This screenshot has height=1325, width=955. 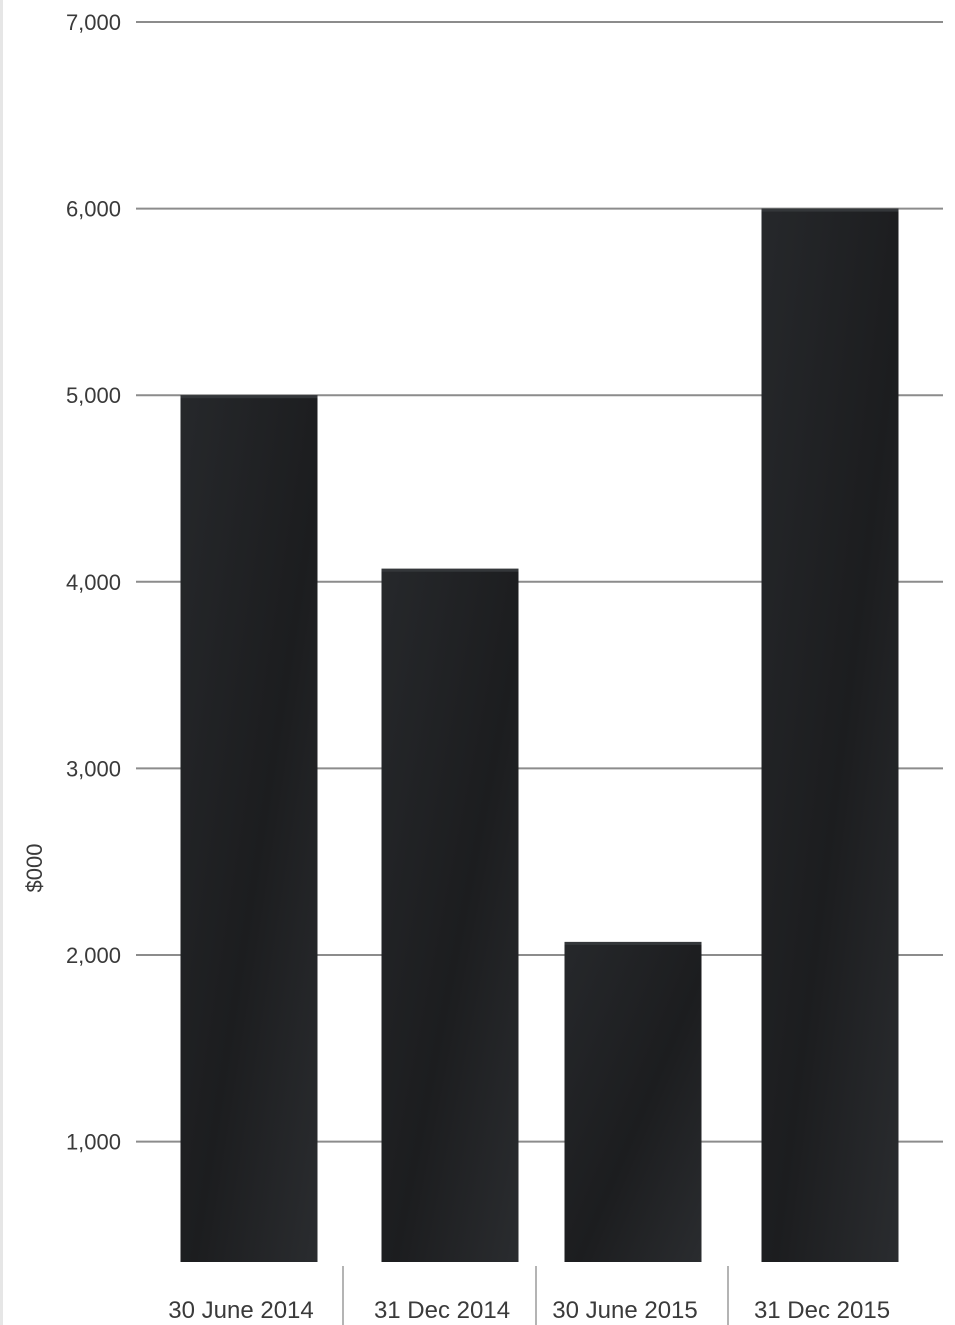 What do you see at coordinates (93, 22) in the screenshot?
I see `y-tick-label: 7,000` at bounding box center [93, 22].